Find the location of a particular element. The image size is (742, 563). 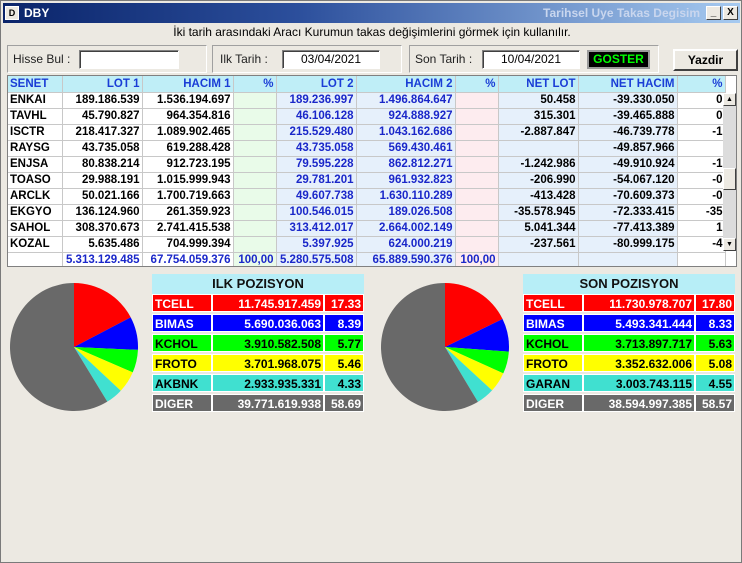

position-percent: 4.55 is located at coordinates (715, 383).